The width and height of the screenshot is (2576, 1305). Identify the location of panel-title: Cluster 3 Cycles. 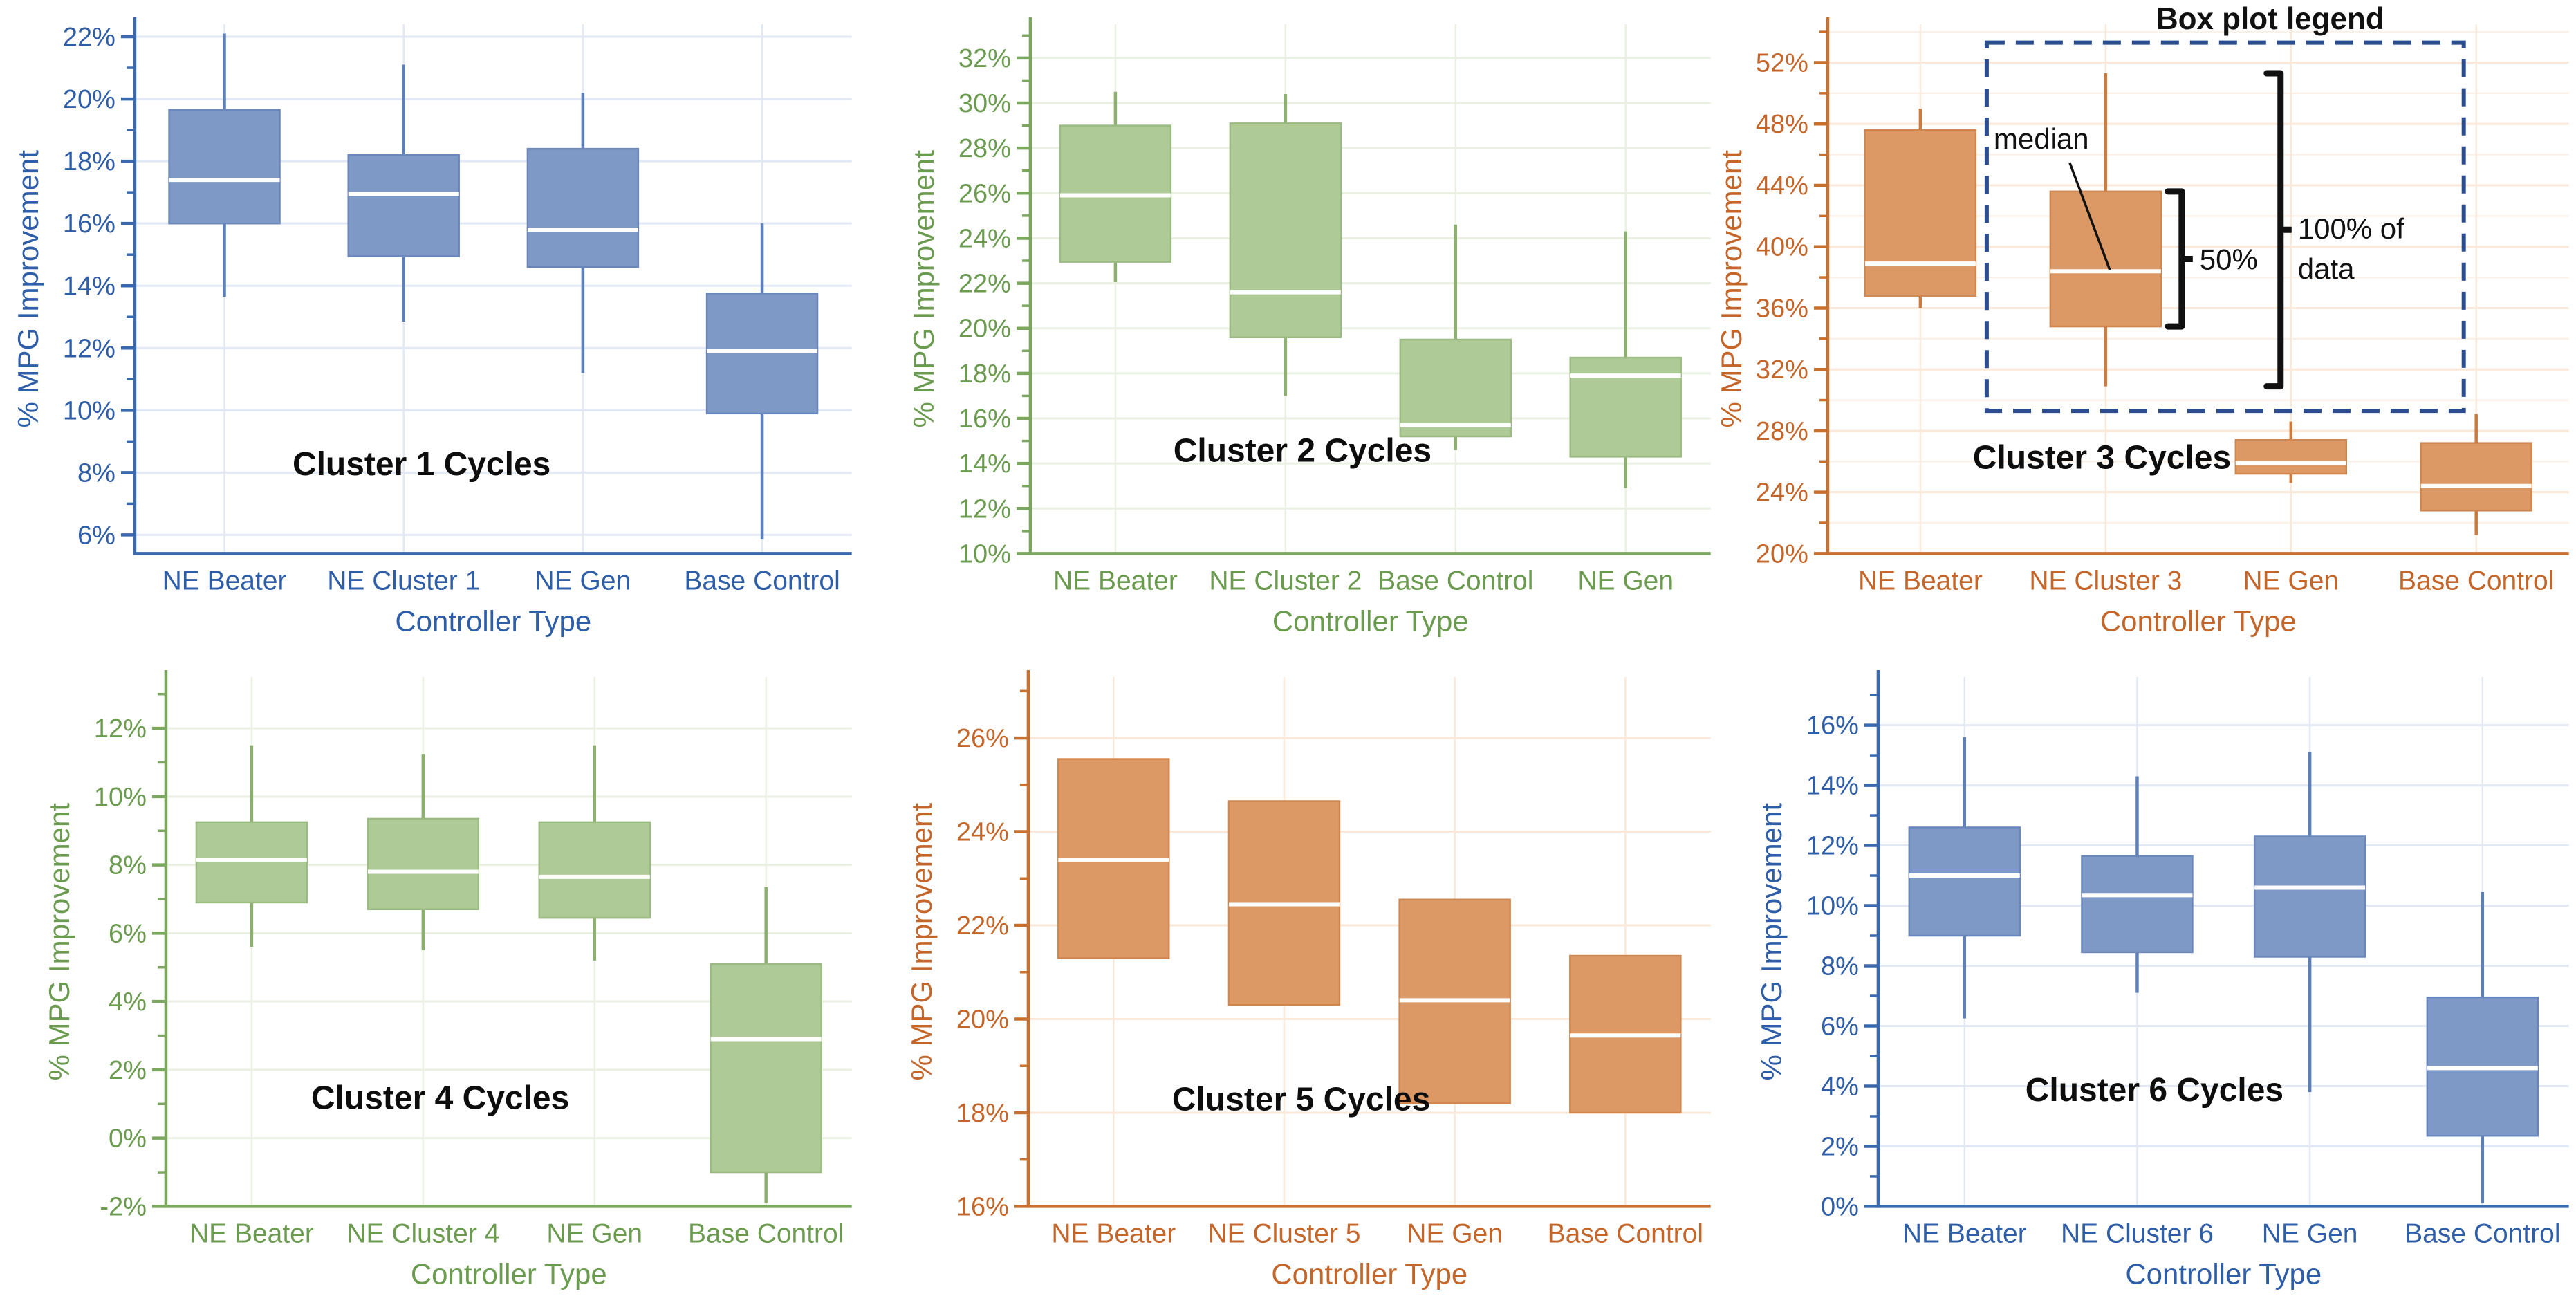
(2102, 458).